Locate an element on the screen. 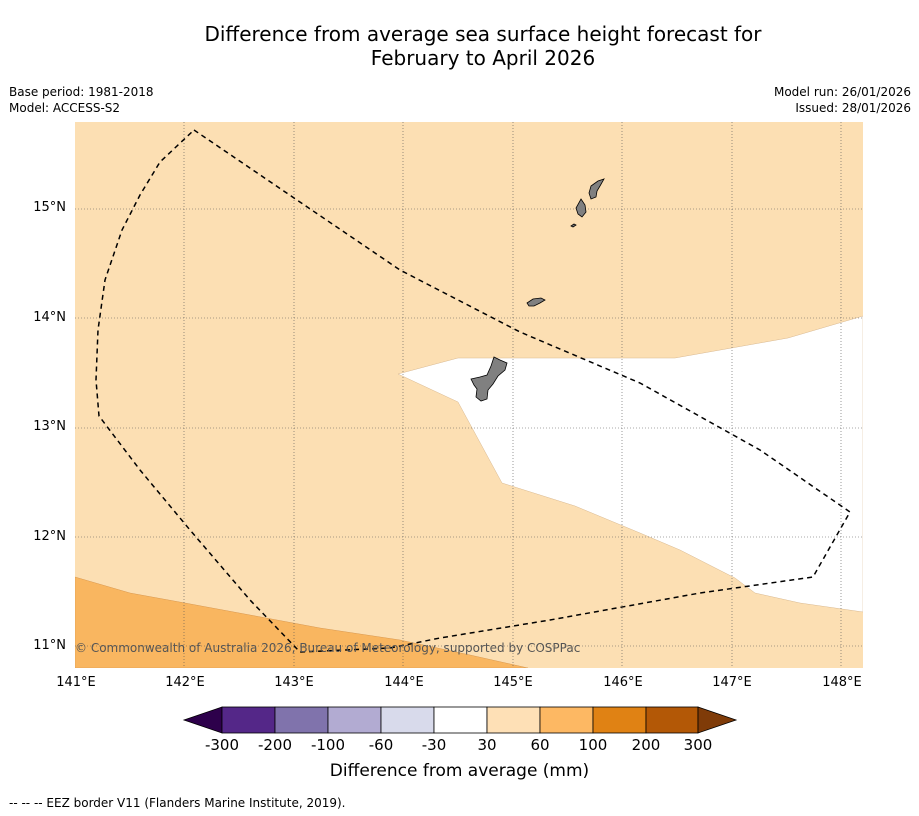  lat-label-12n: 12°N is located at coordinates (49, 536).